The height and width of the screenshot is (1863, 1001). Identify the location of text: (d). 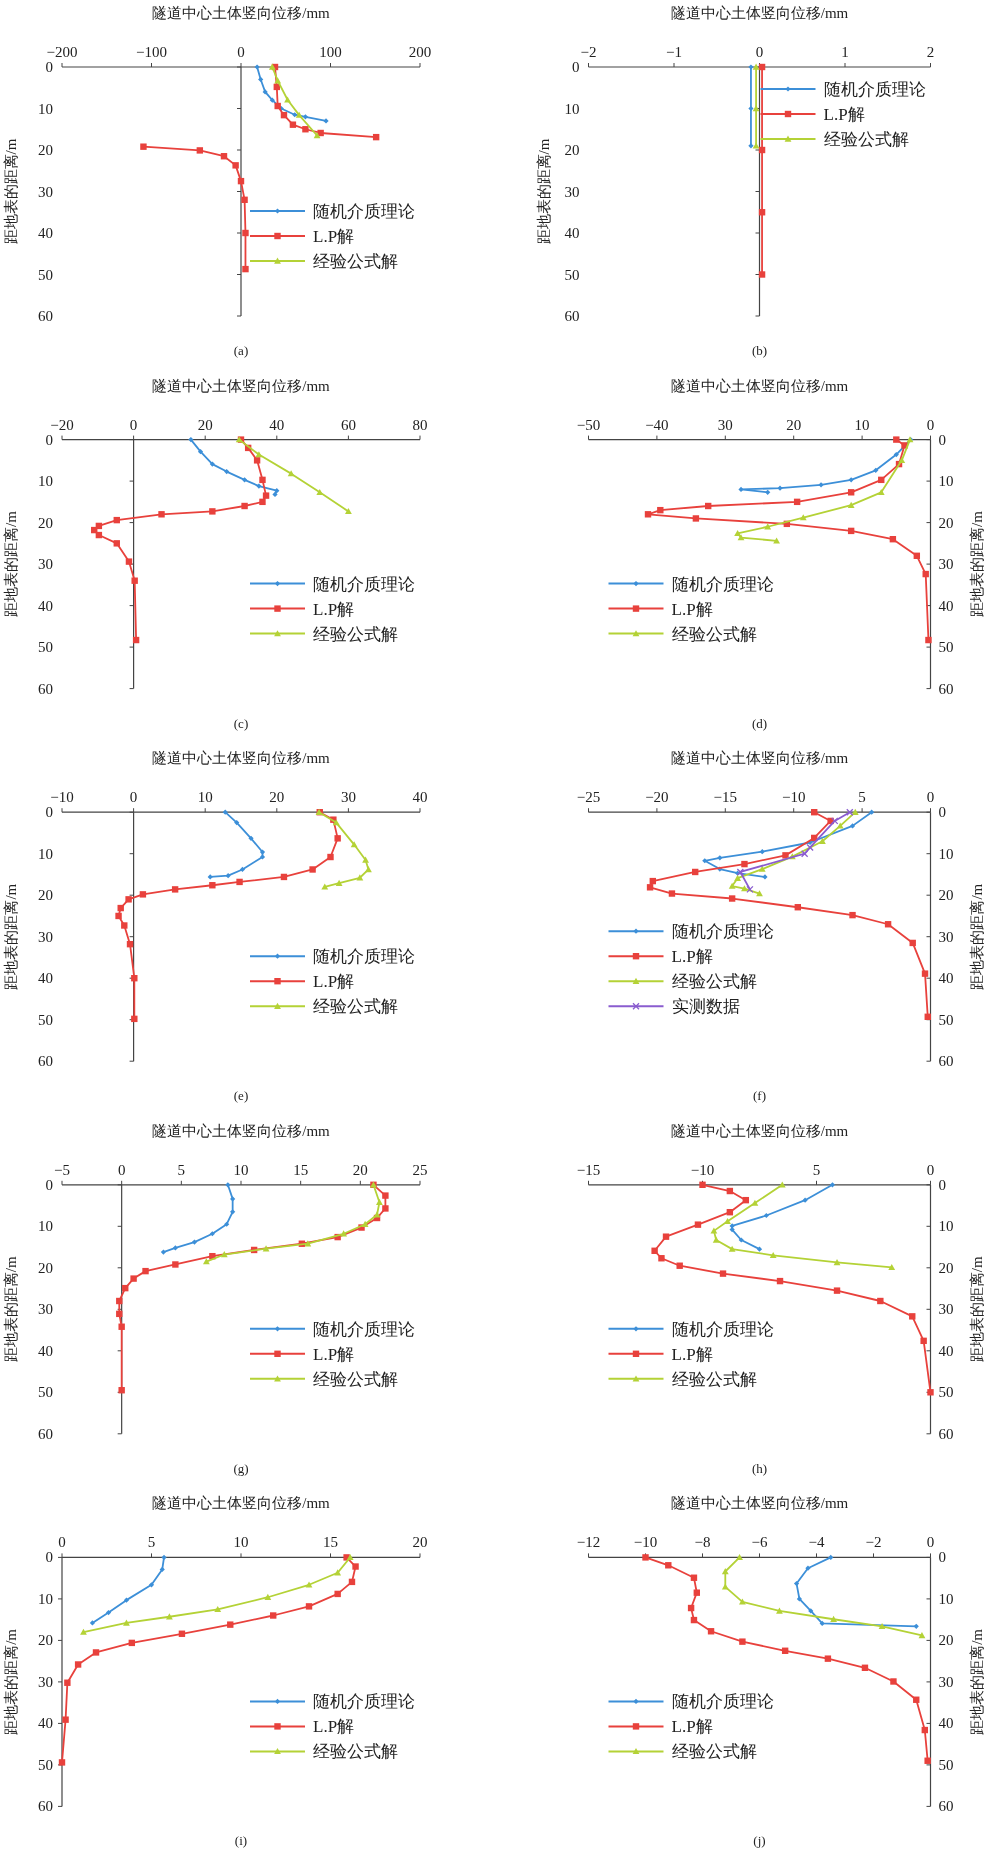
(759, 723).